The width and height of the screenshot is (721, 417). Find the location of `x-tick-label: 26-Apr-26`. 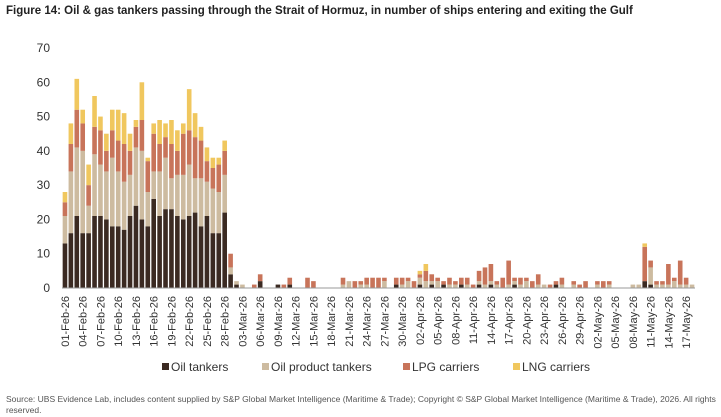

x-tick-label: 26-Apr-26 is located at coordinates (563, 320).